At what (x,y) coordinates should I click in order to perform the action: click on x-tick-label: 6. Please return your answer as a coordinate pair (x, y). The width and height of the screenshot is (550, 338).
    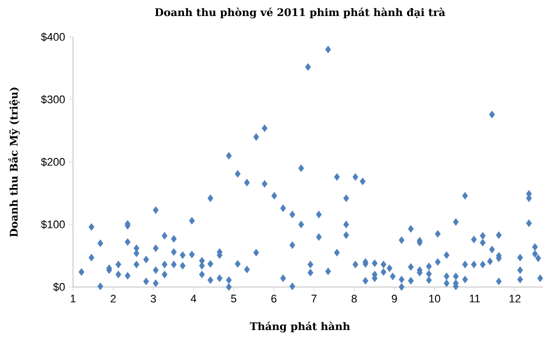
    Looking at the image, I should click on (273, 298).